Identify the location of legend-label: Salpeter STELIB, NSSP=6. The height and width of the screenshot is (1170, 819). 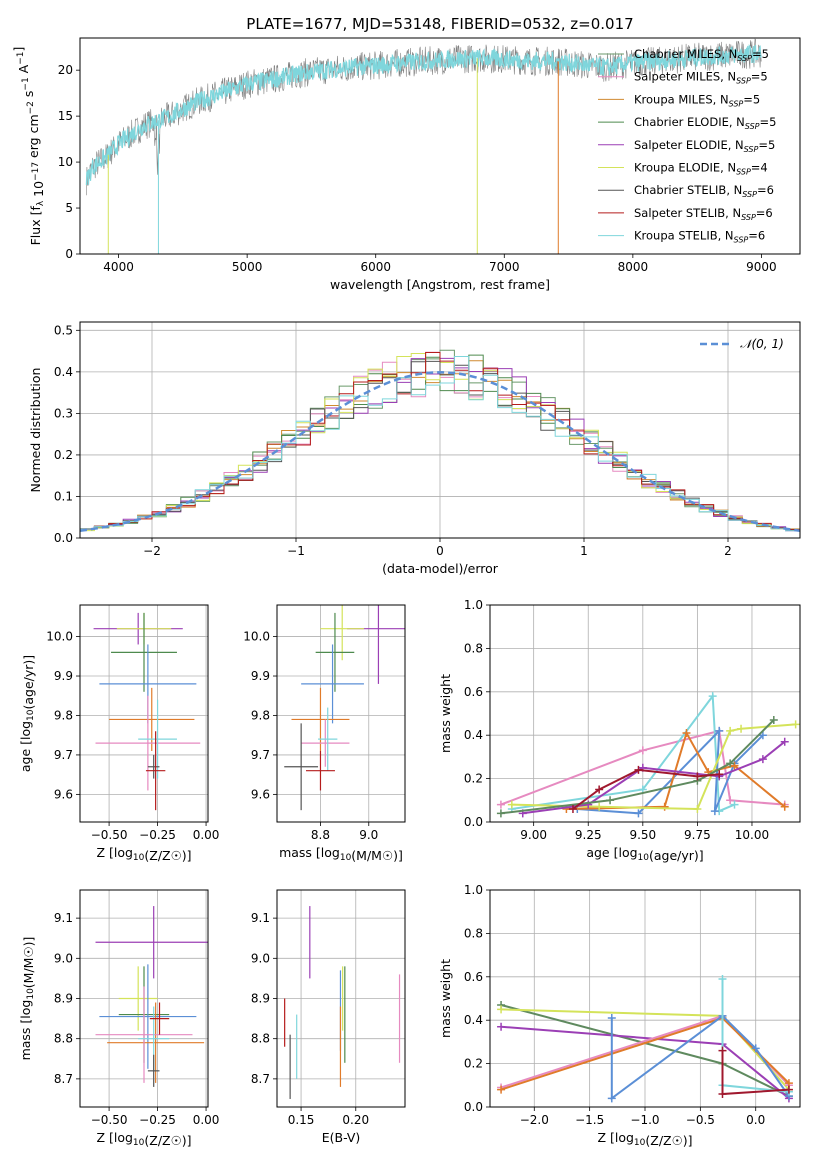
(703, 214).